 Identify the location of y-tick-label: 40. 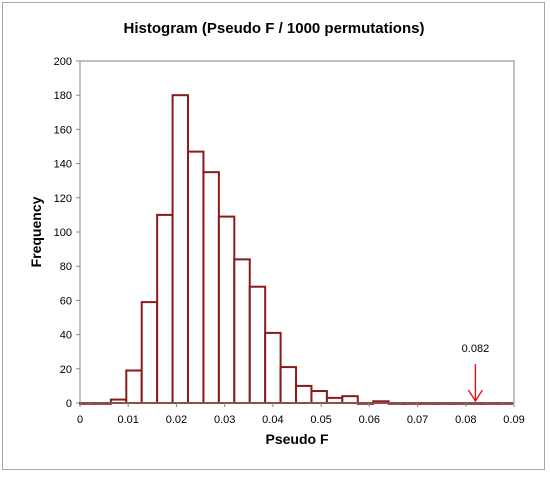
(66, 336).